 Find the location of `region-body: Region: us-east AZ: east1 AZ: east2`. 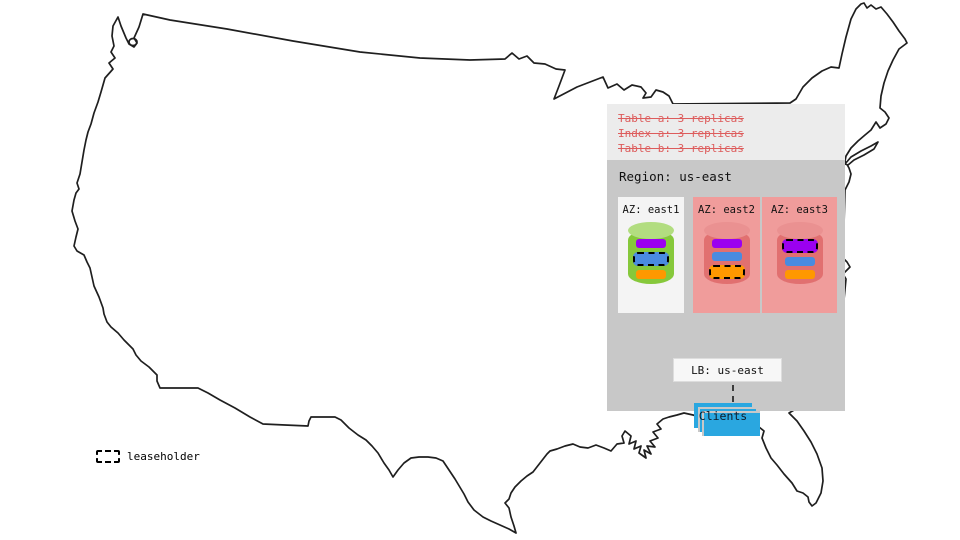

region-body: Region: us-east AZ: east1 AZ: east2 is located at coordinates (726, 298).